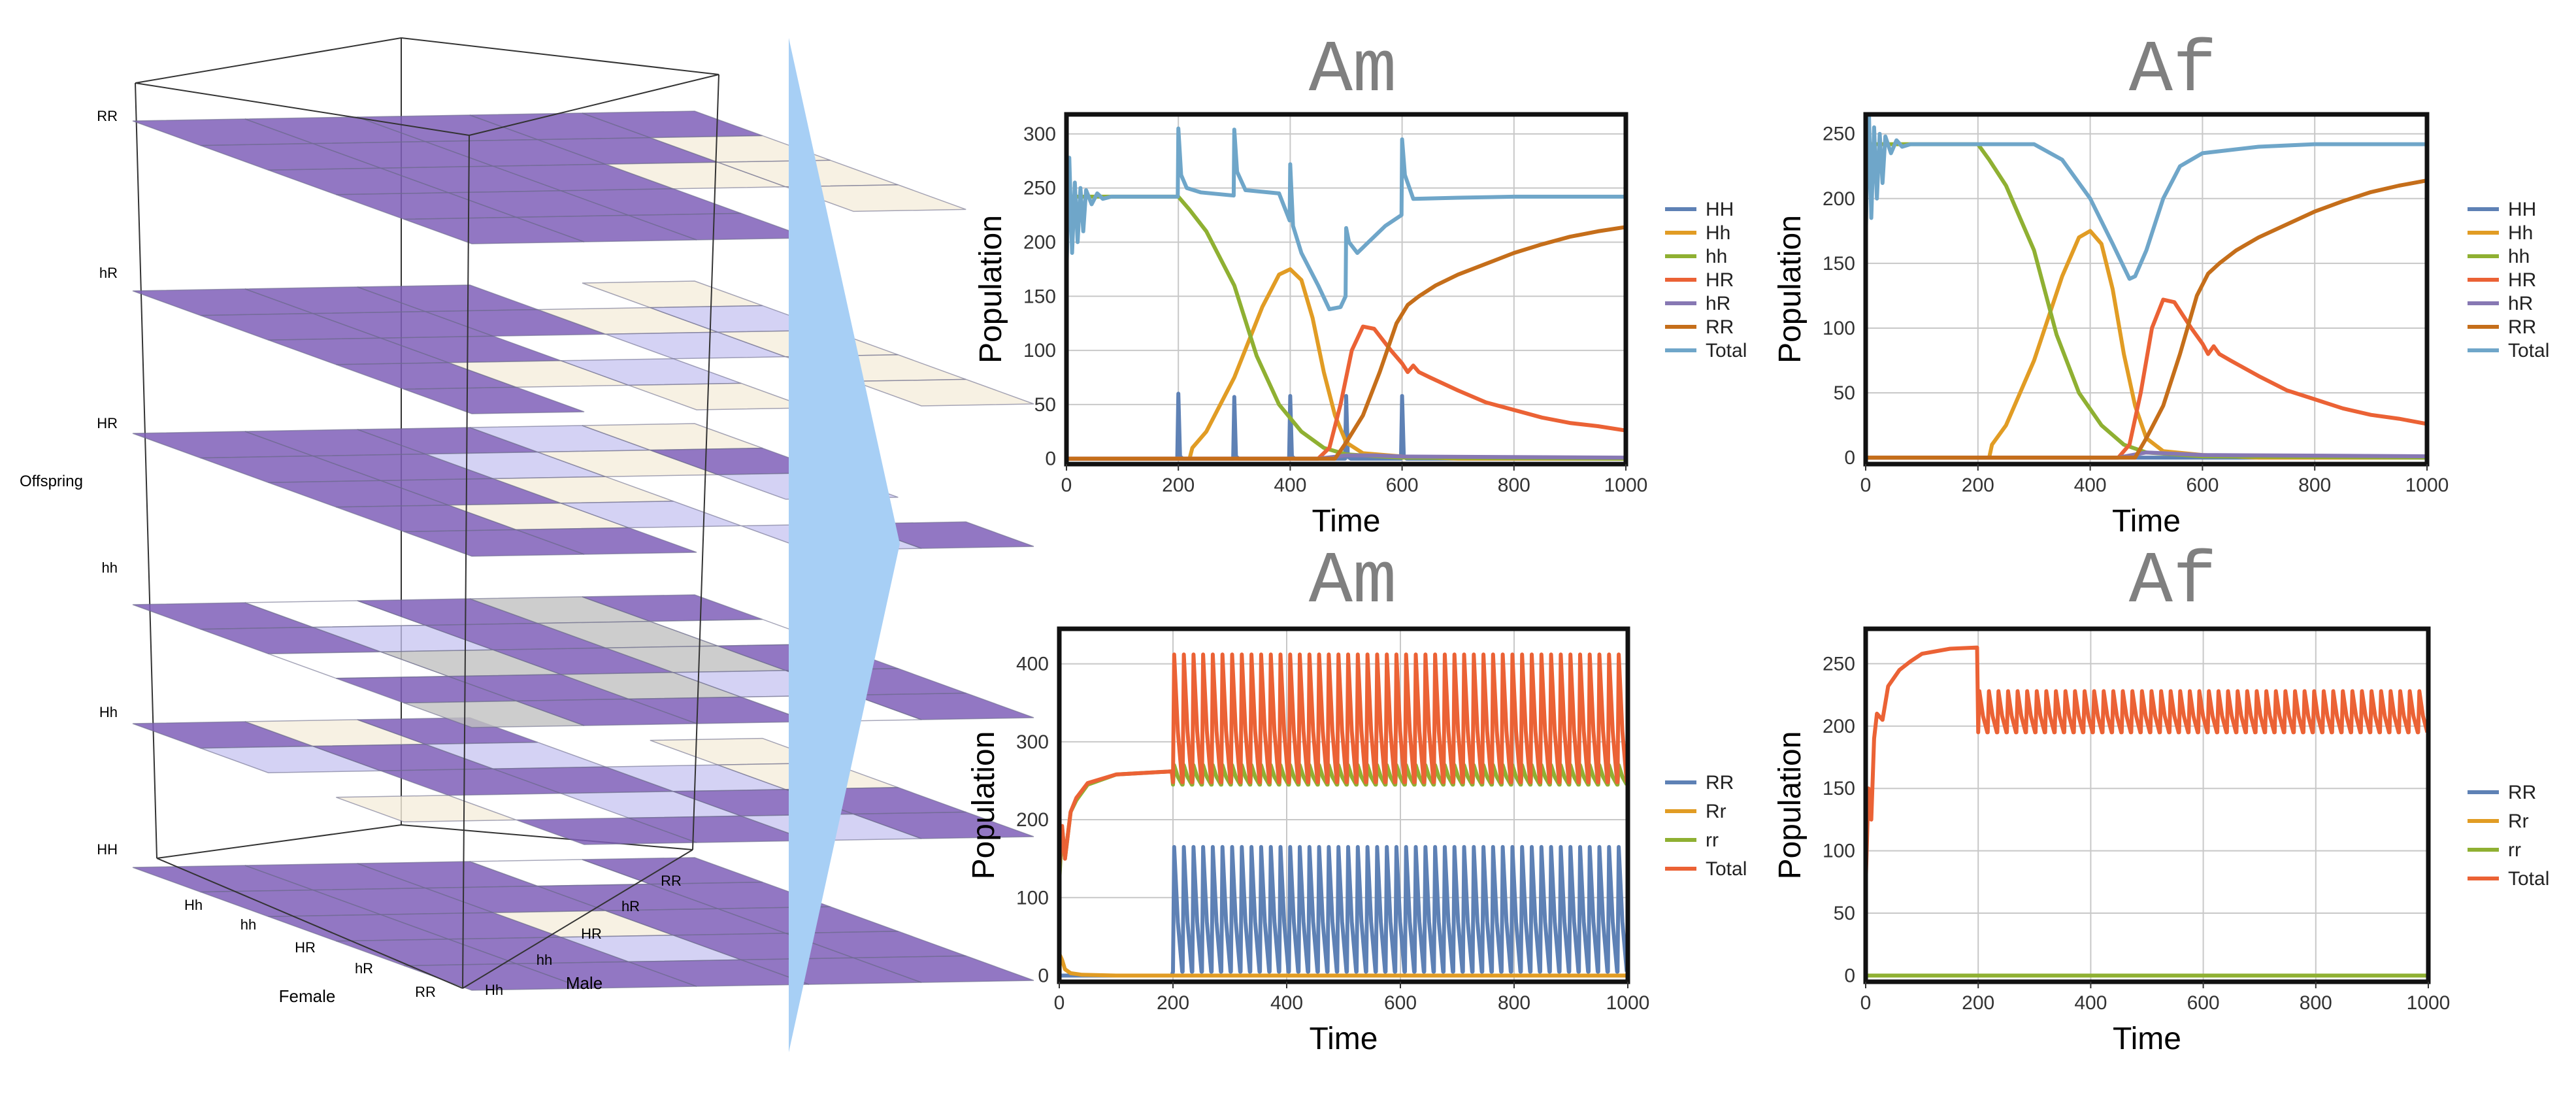  What do you see at coordinates (193, 905) in the screenshot?
I see `female-tick-label: Hh` at bounding box center [193, 905].